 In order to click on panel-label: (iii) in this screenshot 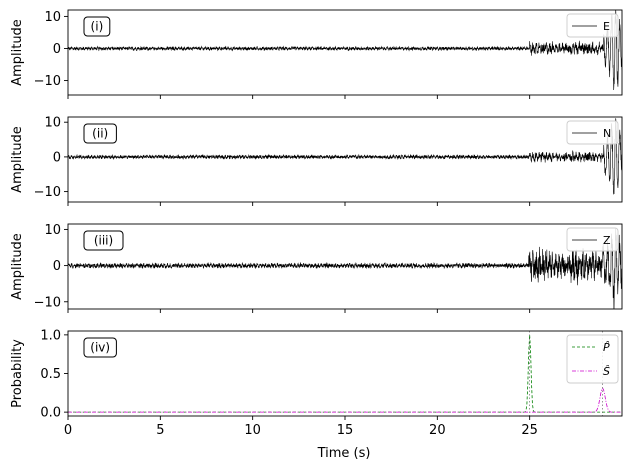, I will do `click(103, 241)`.